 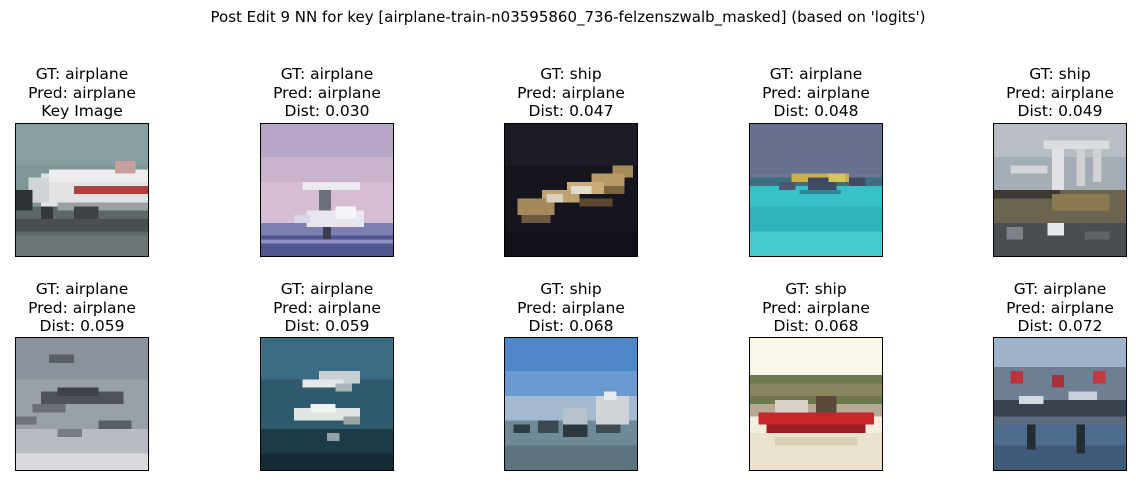 I want to click on panel-title: GT: airplane Pred: airplane Dist: 0.048, so click(x=816, y=93).